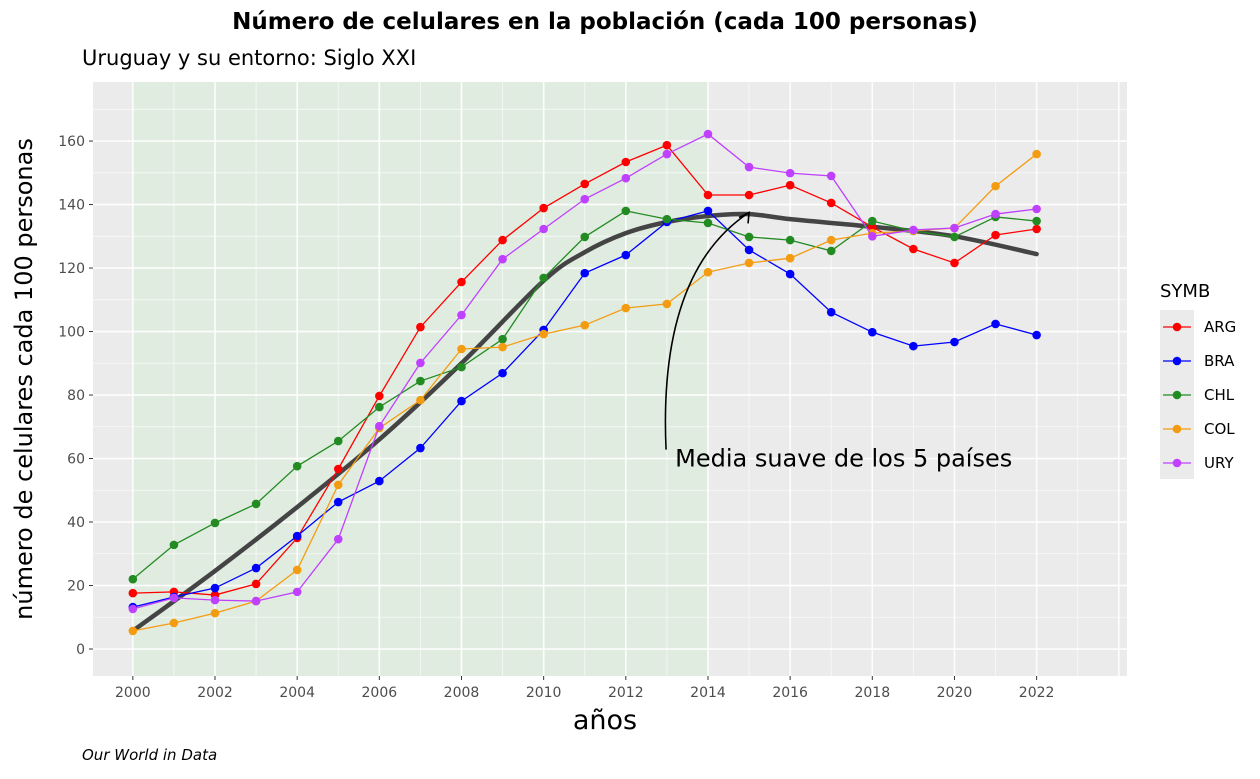 This screenshot has height=779, width=1260. What do you see at coordinates (71, 206) in the screenshot?
I see `y-tick-label: 140` at bounding box center [71, 206].